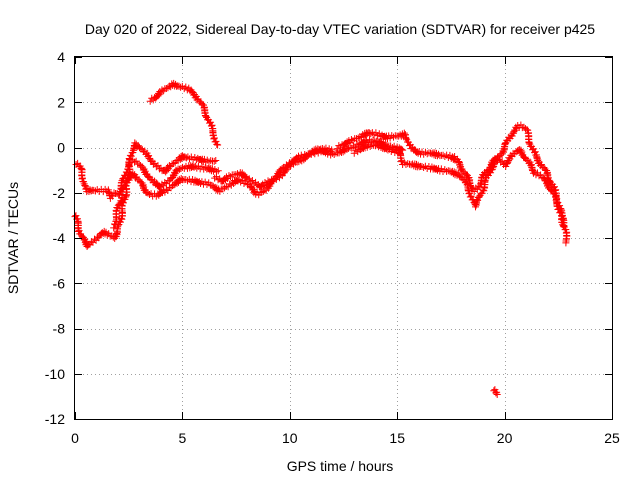 This screenshot has width=640, height=480. I want to click on x-tick-label: 0, so click(75, 438).